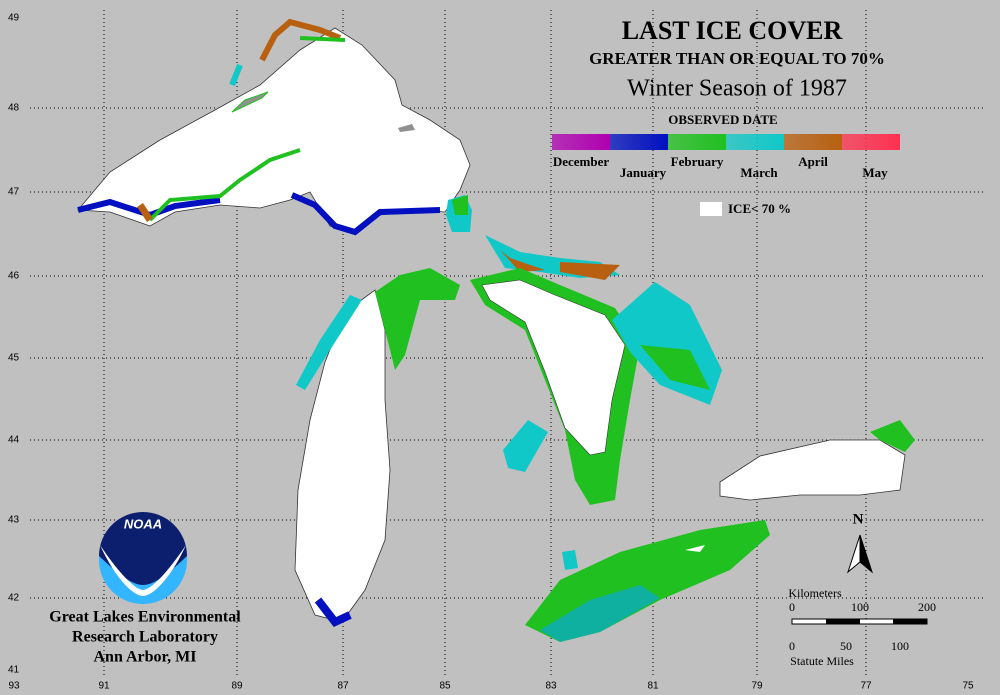 The width and height of the screenshot is (1000, 695). I want to click on green-bay, so click(329, 342).